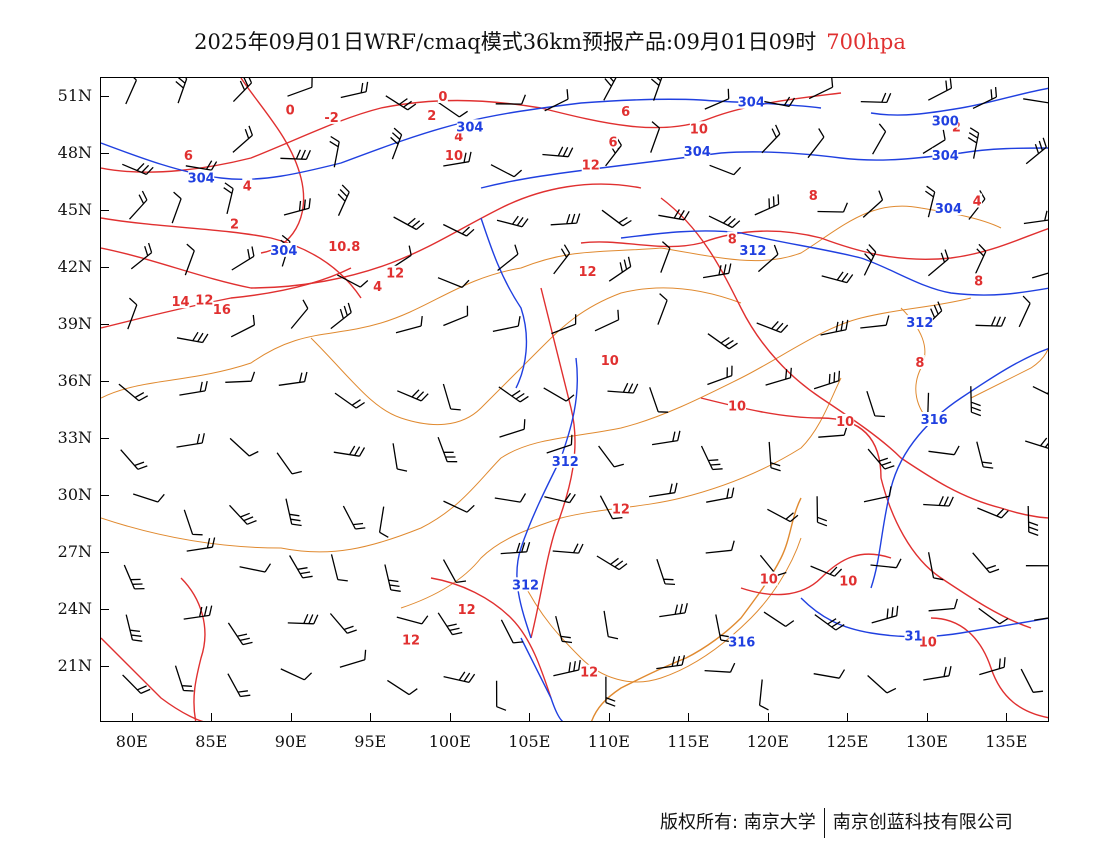  I want to click on lon-label: 85E, so click(211, 741).